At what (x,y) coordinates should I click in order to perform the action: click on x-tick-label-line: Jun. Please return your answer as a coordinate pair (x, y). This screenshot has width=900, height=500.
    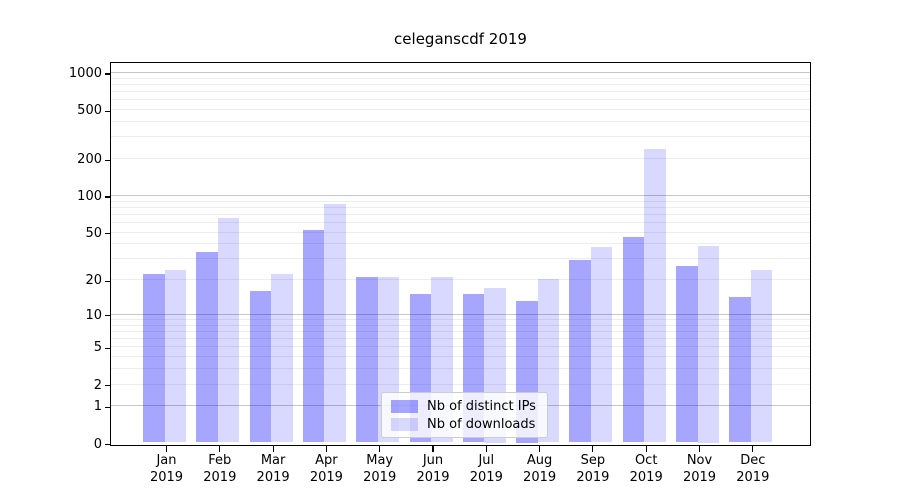
    Looking at the image, I should click on (433, 460).